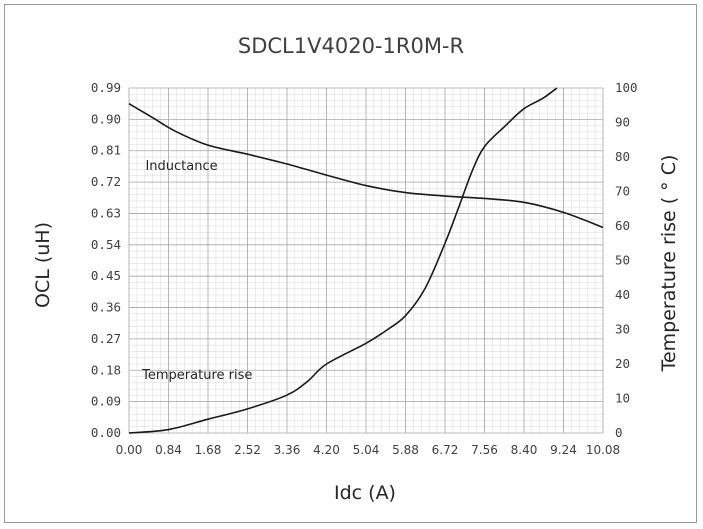 The width and height of the screenshot is (703, 529). What do you see at coordinates (106, 118) in the screenshot?
I see `y-tick-label: 0.90` at bounding box center [106, 118].